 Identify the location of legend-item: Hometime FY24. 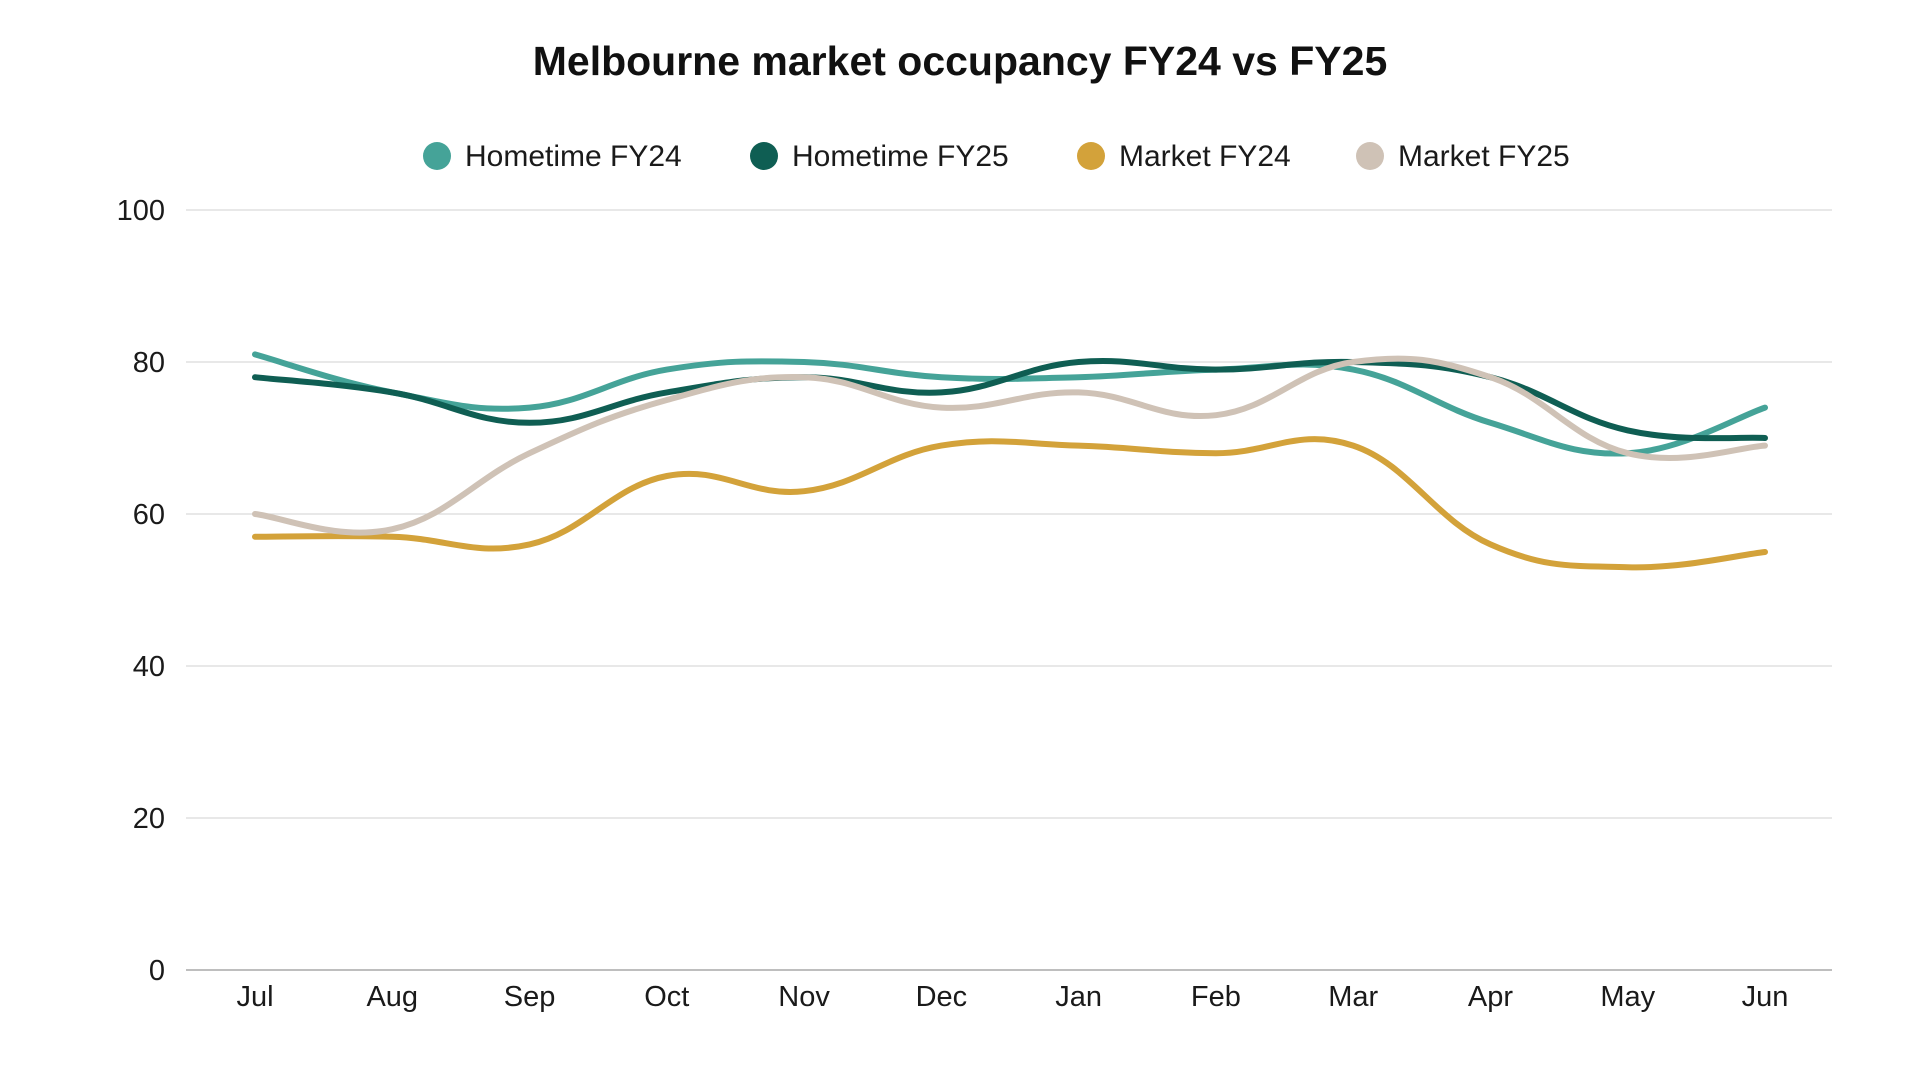
(552, 156).